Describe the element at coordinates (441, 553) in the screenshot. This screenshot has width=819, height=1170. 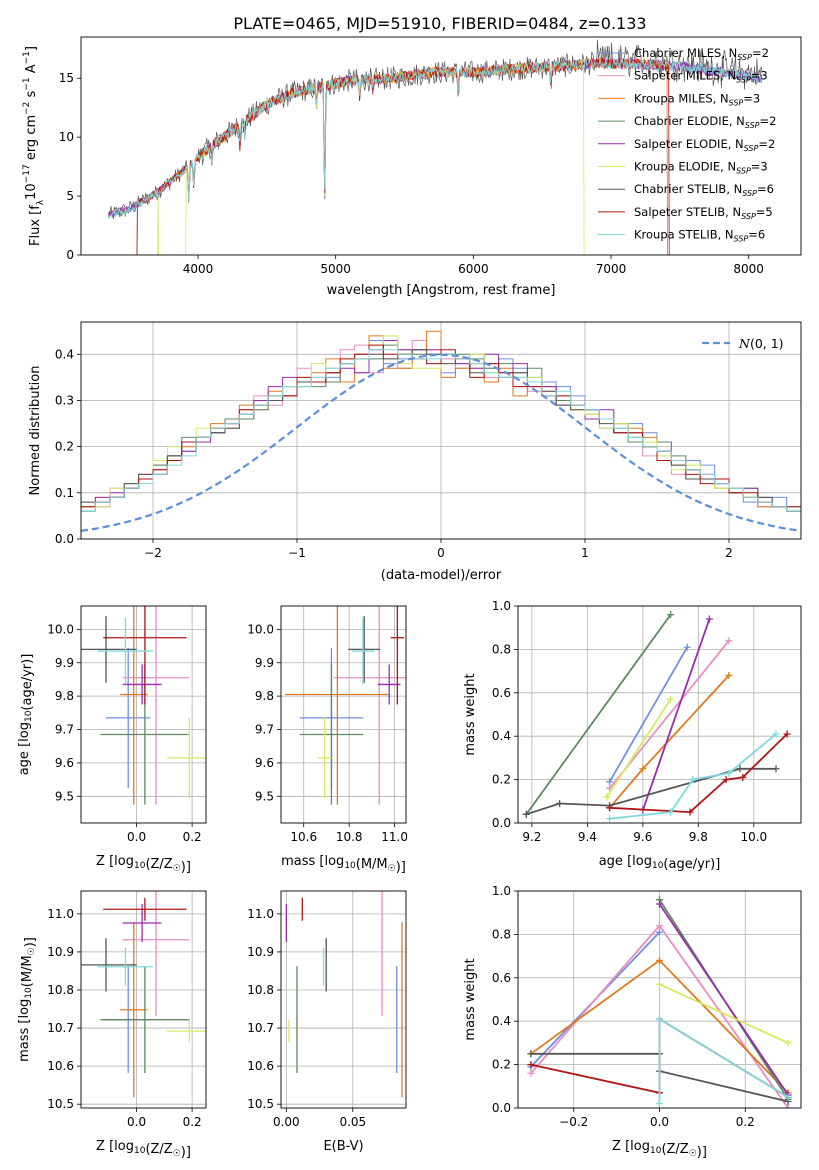
I see `x-tick-label: 0` at that location.